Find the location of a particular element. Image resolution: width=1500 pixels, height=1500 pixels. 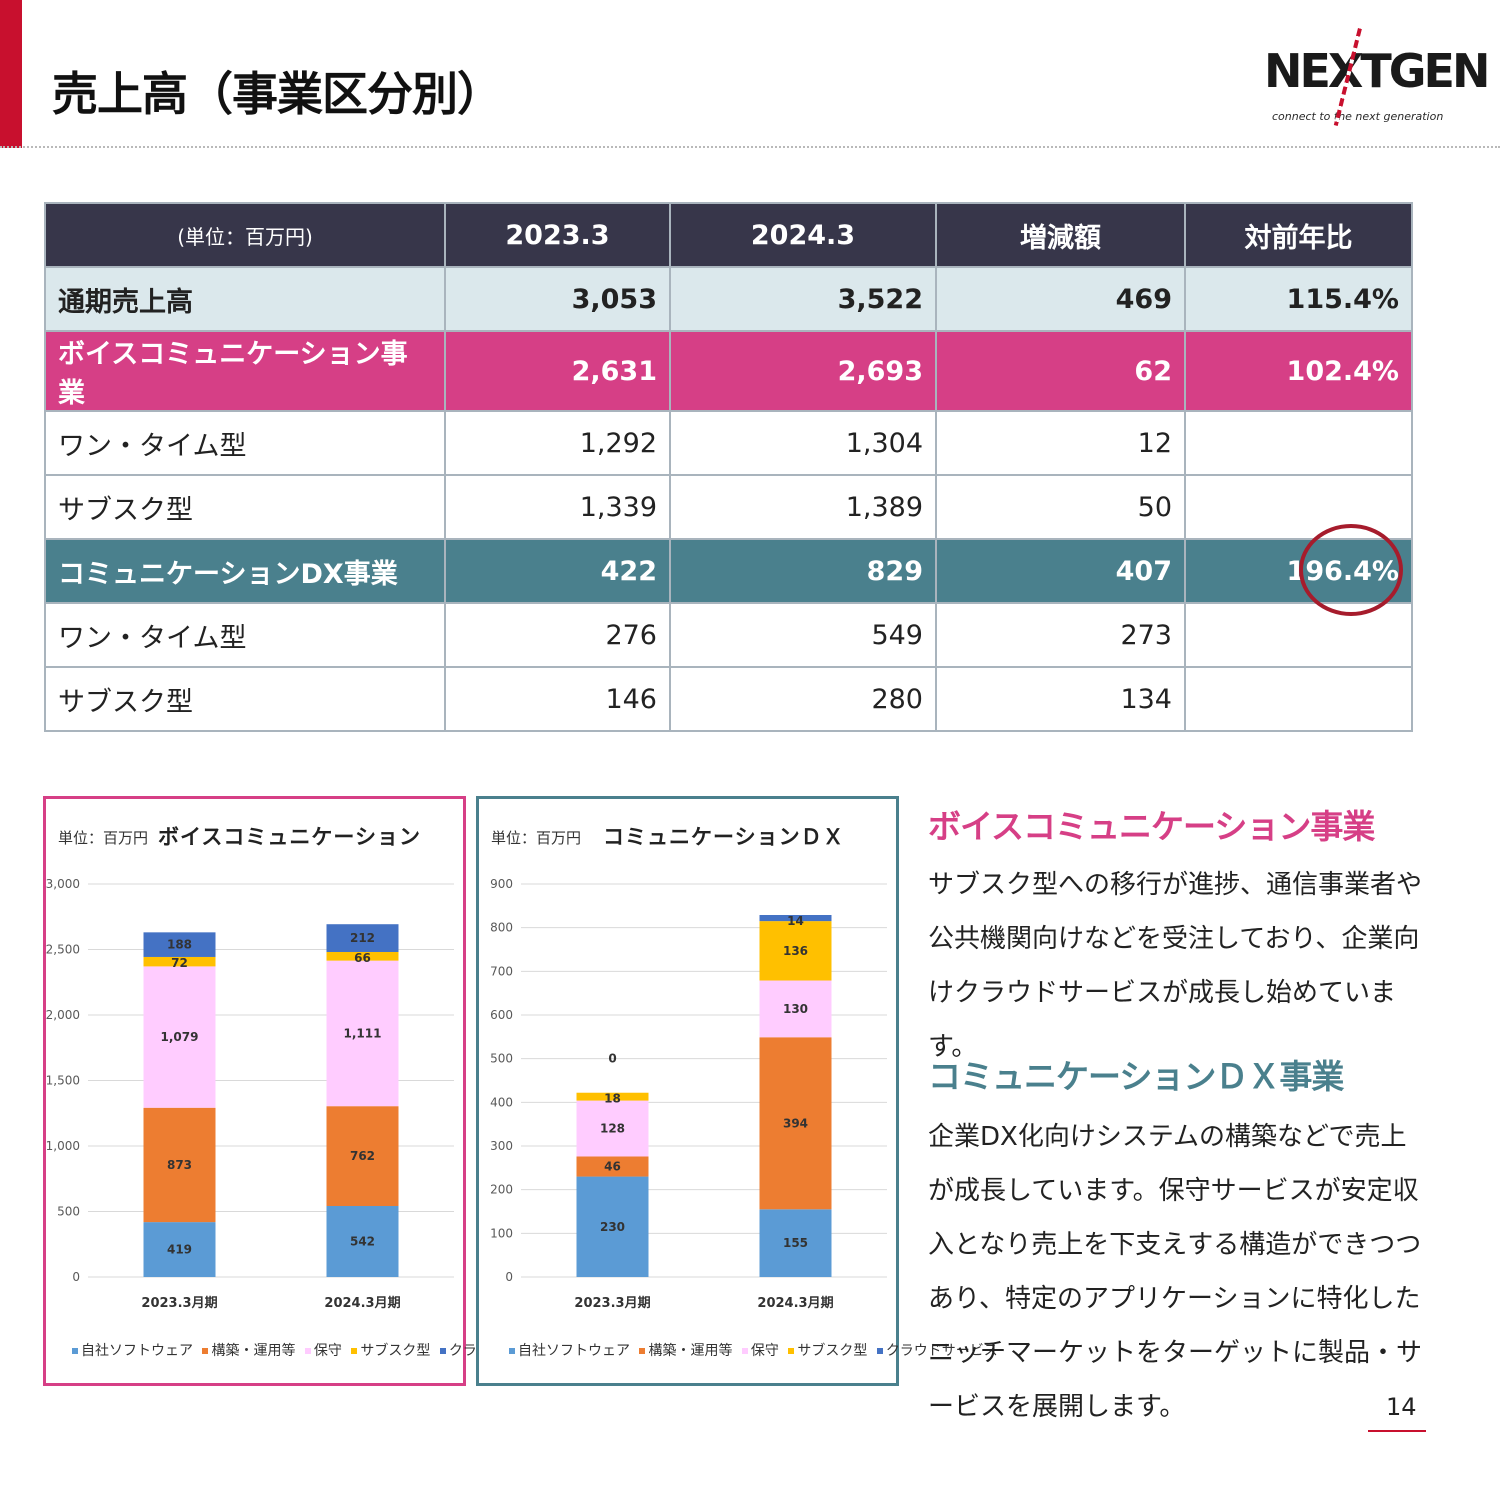

y-tick-label: 100 is located at coordinates (501, 1233).